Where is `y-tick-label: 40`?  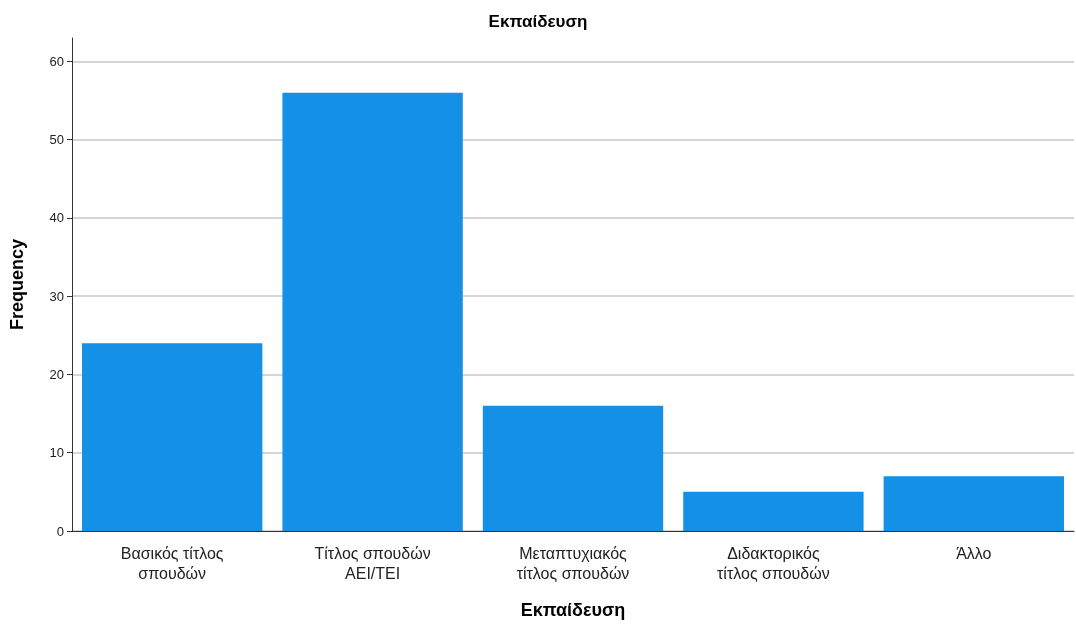 y-tick-label: 40 is located at coordinates (56, 218).